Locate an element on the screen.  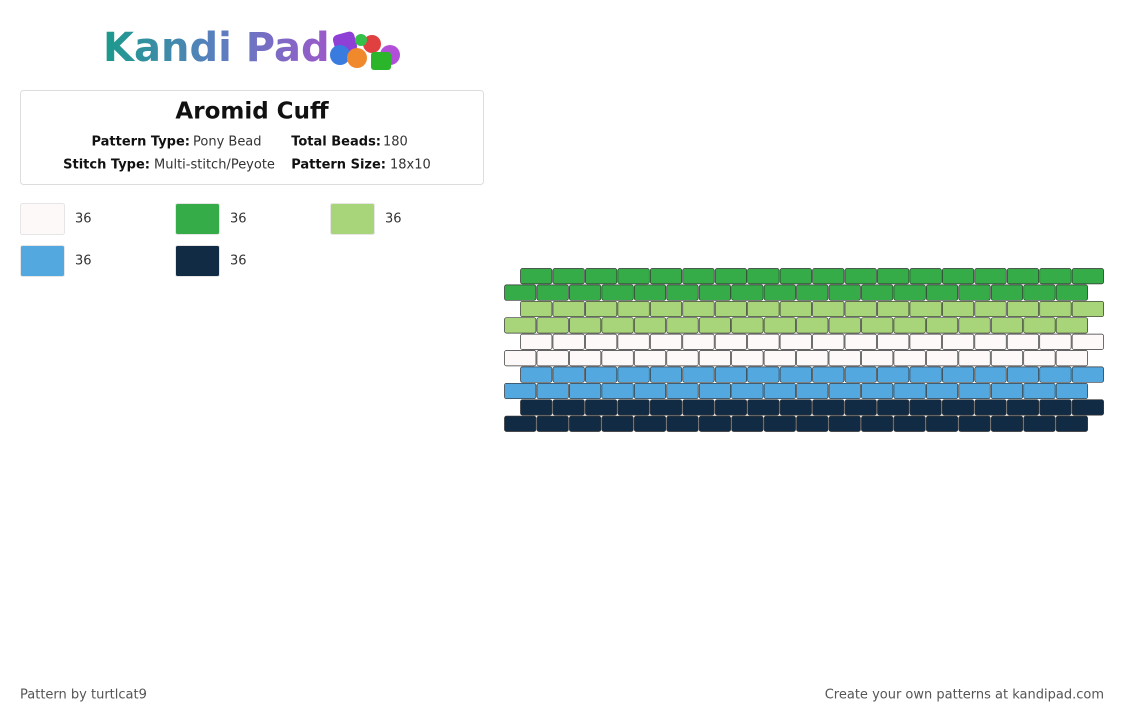
info-label: Pattern Type: is located at coordinates (140, 142).